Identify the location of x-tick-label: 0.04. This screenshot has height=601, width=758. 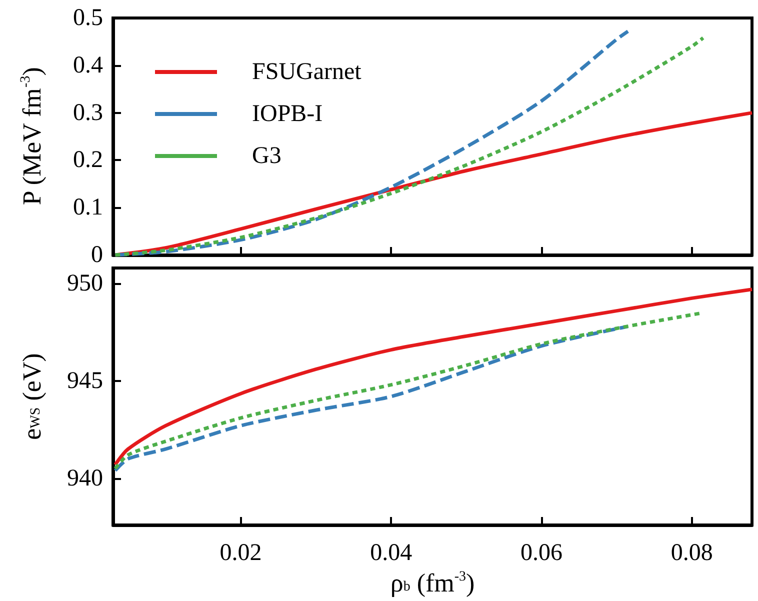
(391, 553).